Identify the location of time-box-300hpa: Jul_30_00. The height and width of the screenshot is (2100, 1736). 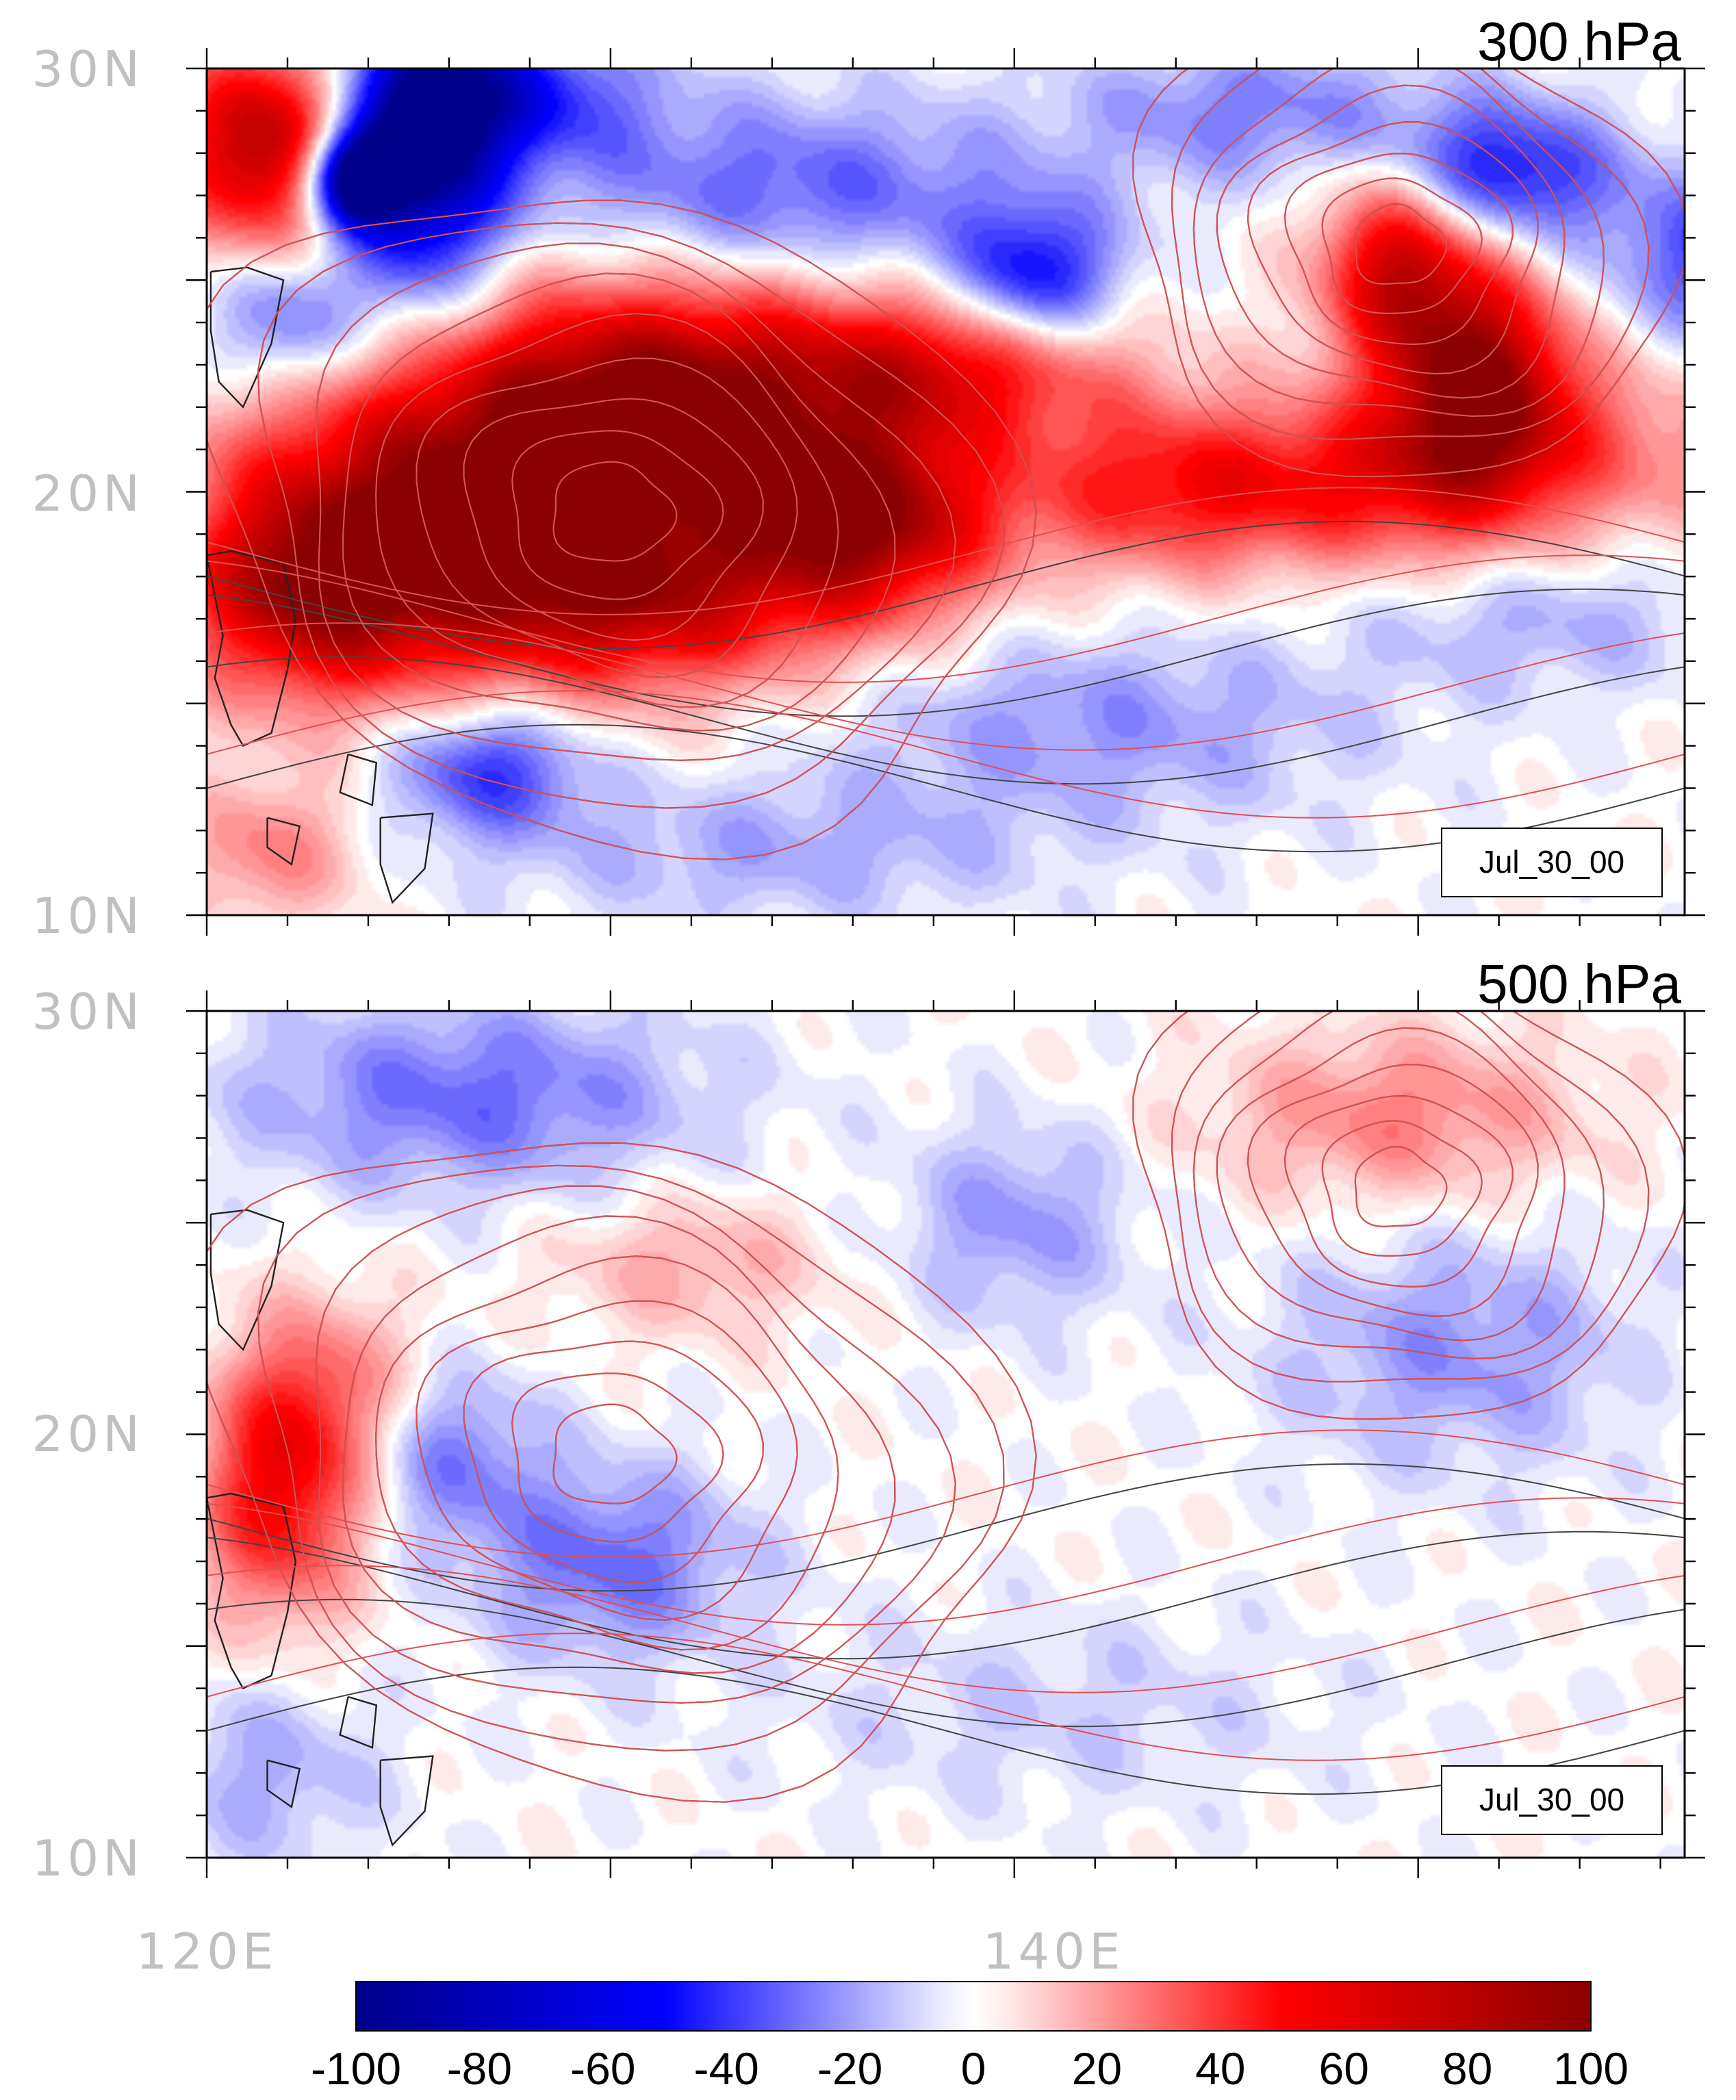
(1552, 863).